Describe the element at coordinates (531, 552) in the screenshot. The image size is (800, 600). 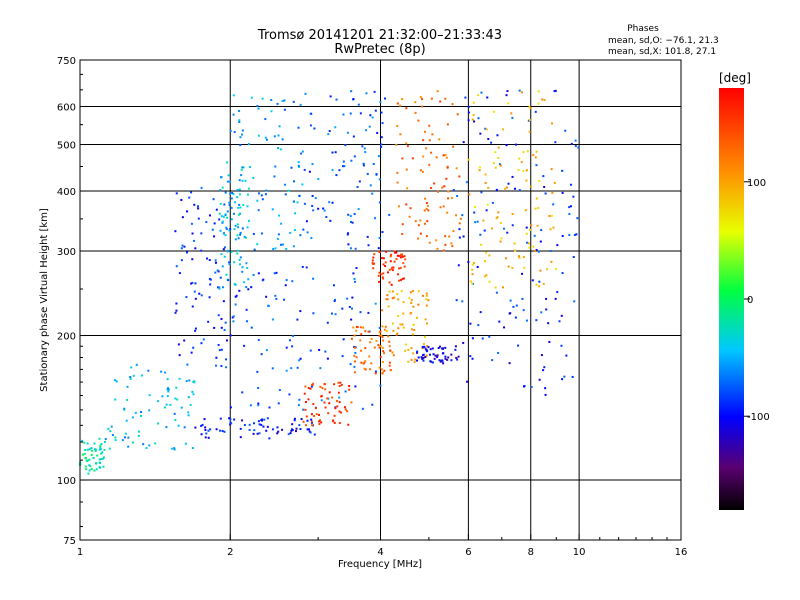
I see `x-tick-label: 8` at that location.